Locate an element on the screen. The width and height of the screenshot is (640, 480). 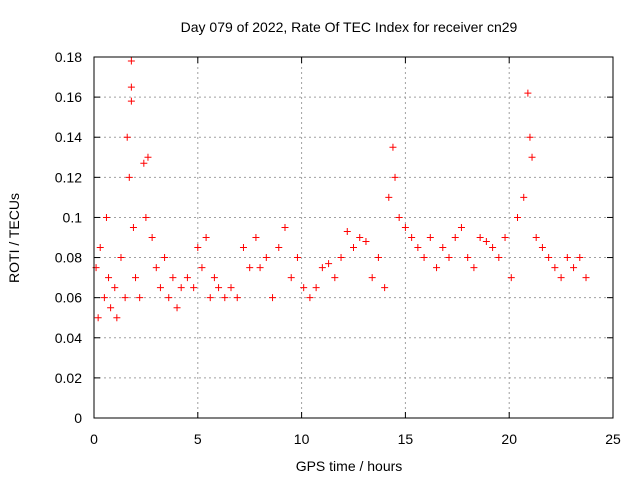
y-tick-label: 0 is located at coordinates (78, 418).